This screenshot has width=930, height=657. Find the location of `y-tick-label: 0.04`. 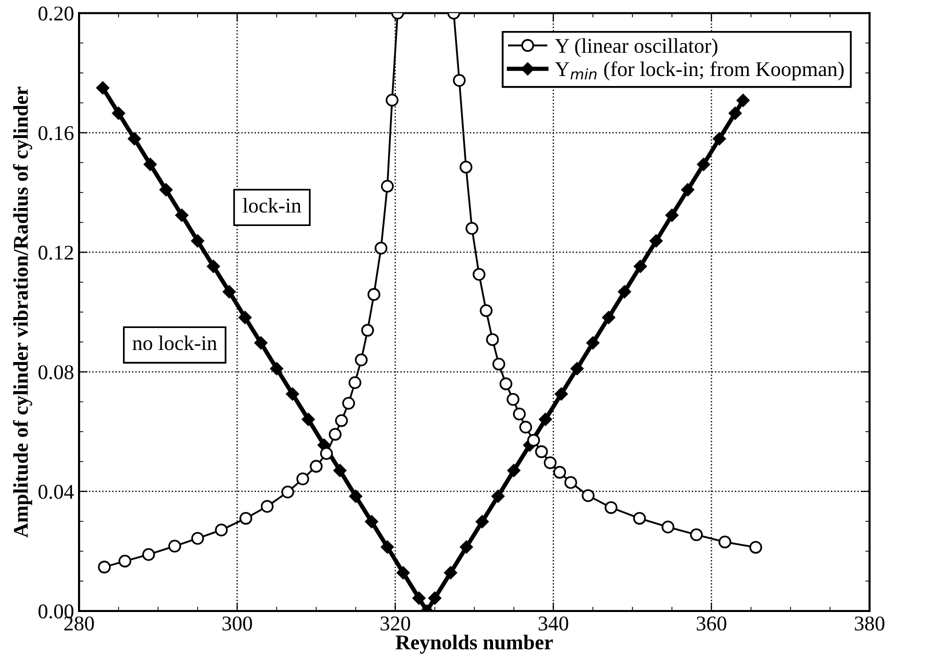

y-tick-label: 0.04 is located at coordinates (56, 491).